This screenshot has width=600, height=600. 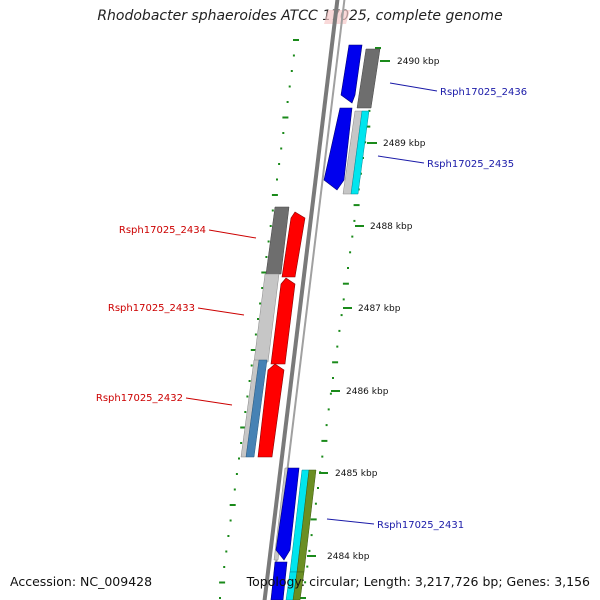 What do you see at coordinates (338, 149) in the screenshot?
I see `gene-rsph17025-2435-arrow` at bounding box center [338, 149].